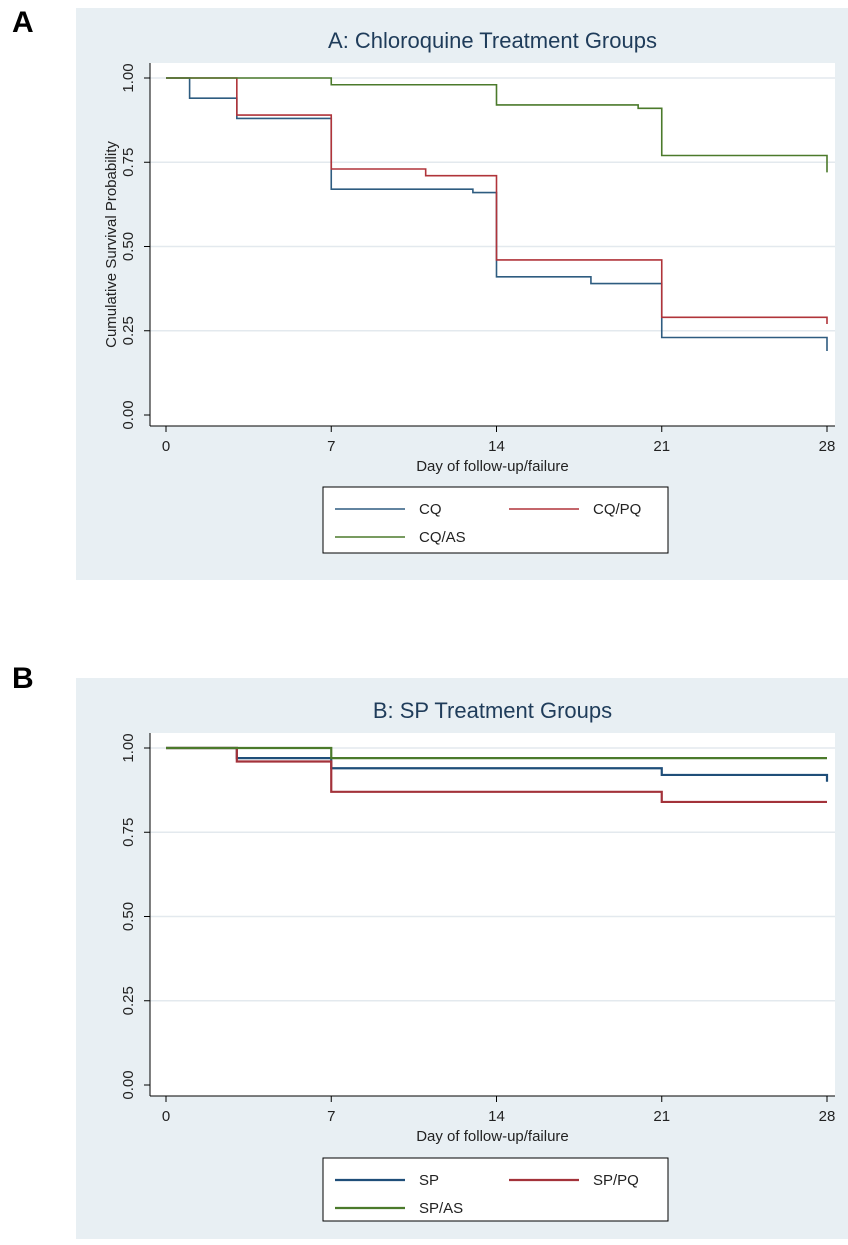  What do you see at coordinates (111, 244) in the screenshot?
I see `y-axis-label: Cumulative Survival Probability` at bounding box center [111, 244].